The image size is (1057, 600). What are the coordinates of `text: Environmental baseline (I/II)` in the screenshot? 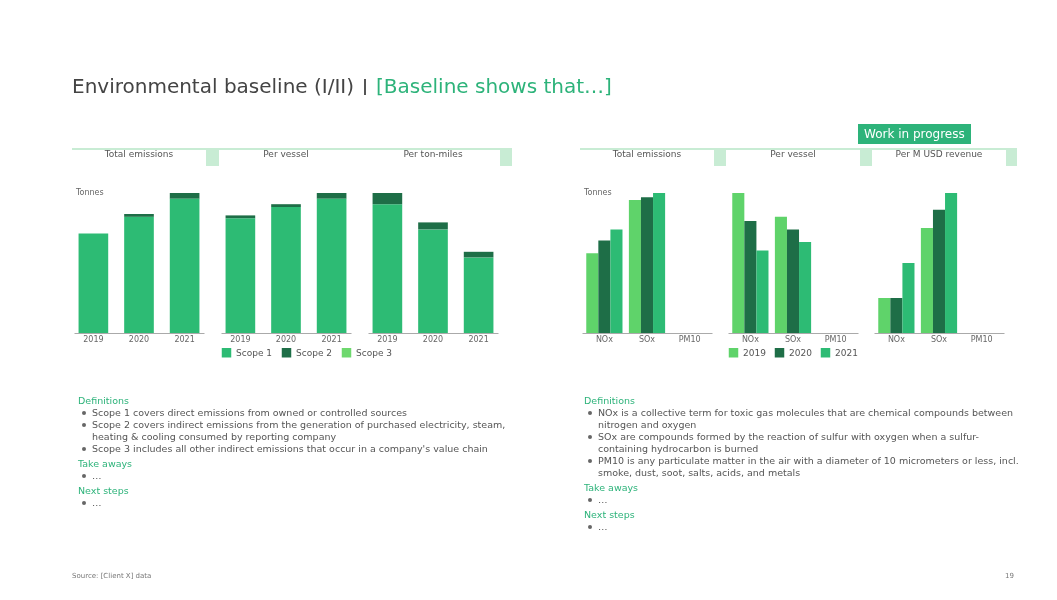 It's located at (213, 86).